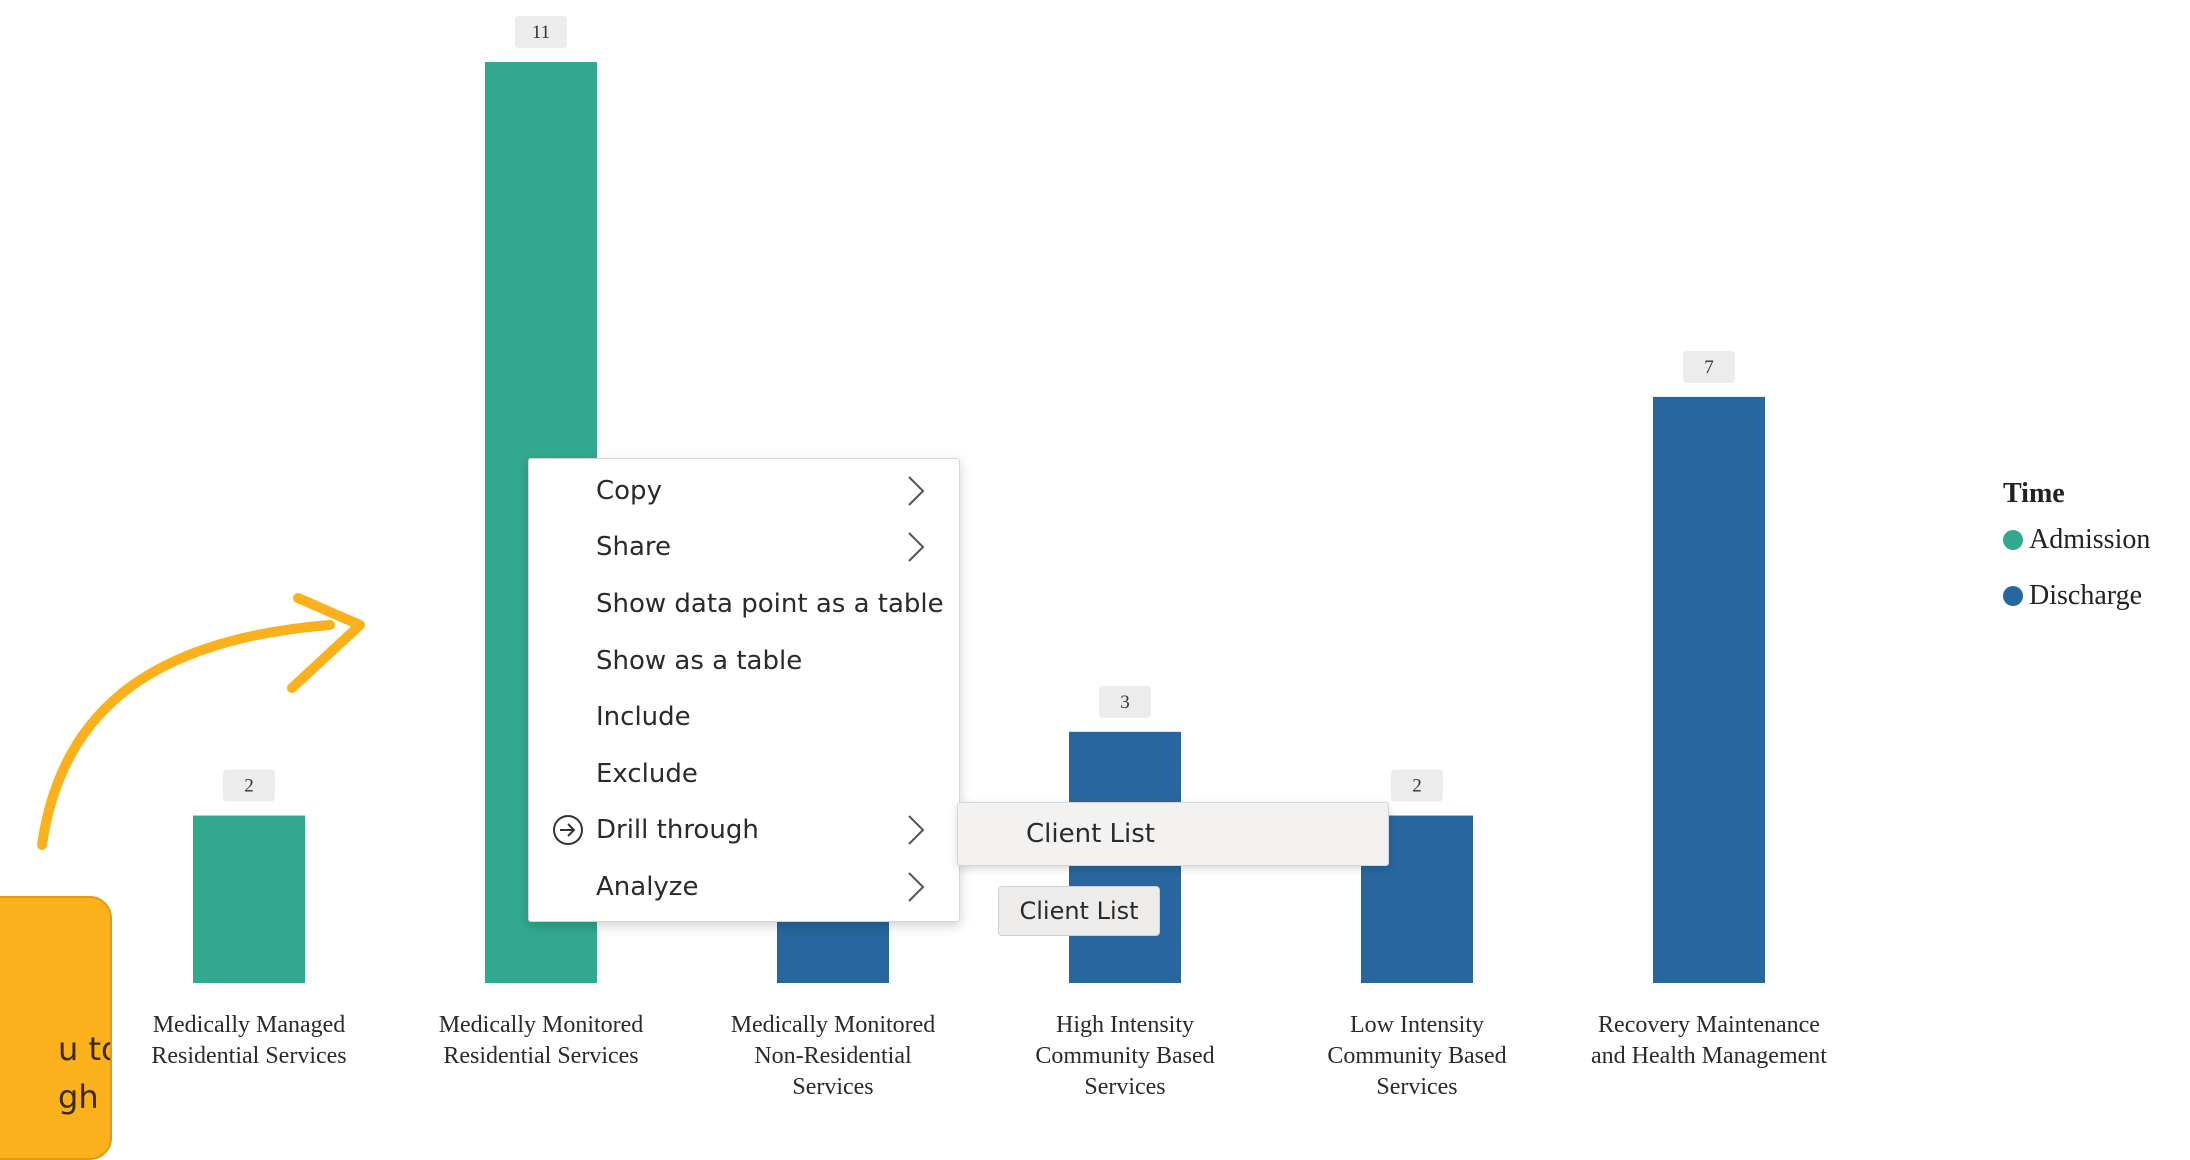  Describe the element at coordinates (56, 1028) in the screenshot. I see `callout-box: g u to gh` at that location.